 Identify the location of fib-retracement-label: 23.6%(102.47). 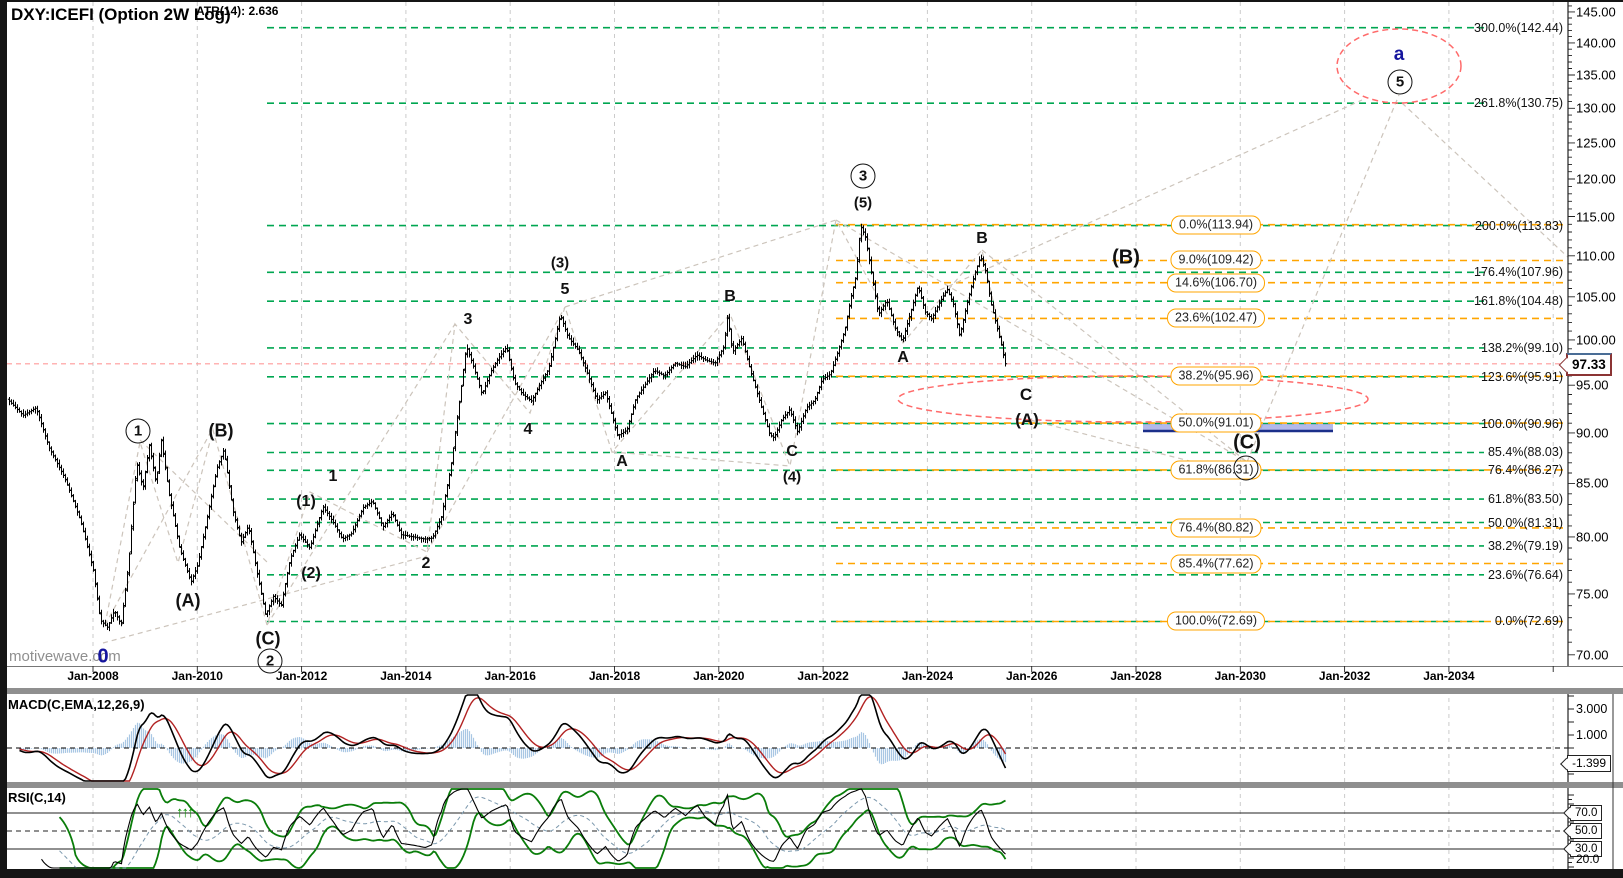
(1216, 318).